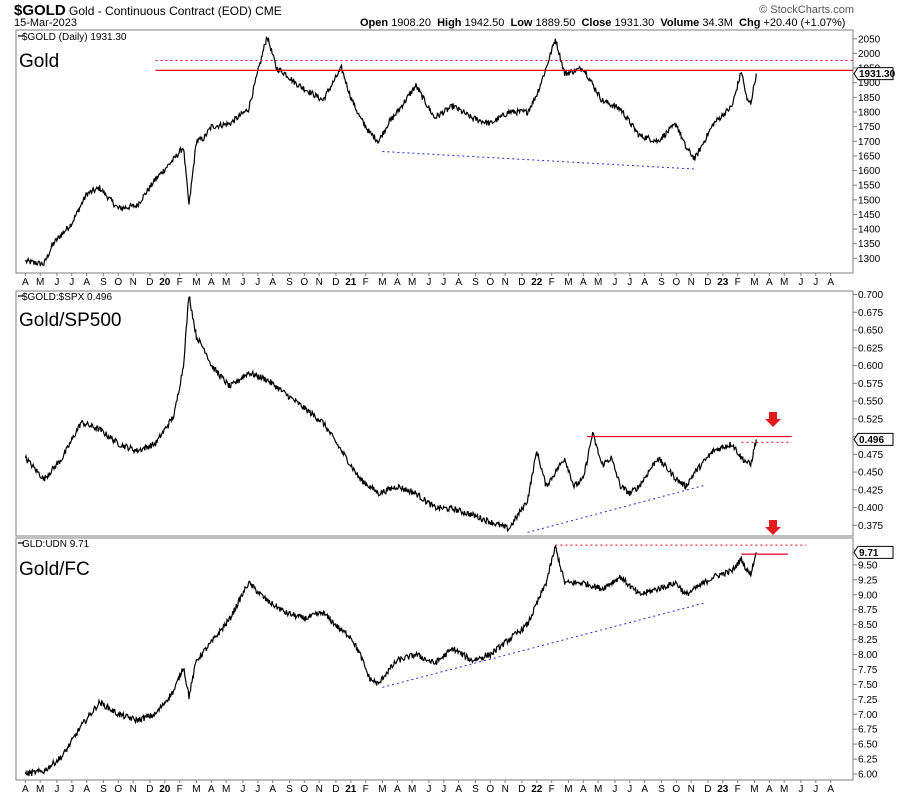  Describe the element at coordinates (869, 39) in the screenshot. I see `y-tick-label: 2050` at that location.